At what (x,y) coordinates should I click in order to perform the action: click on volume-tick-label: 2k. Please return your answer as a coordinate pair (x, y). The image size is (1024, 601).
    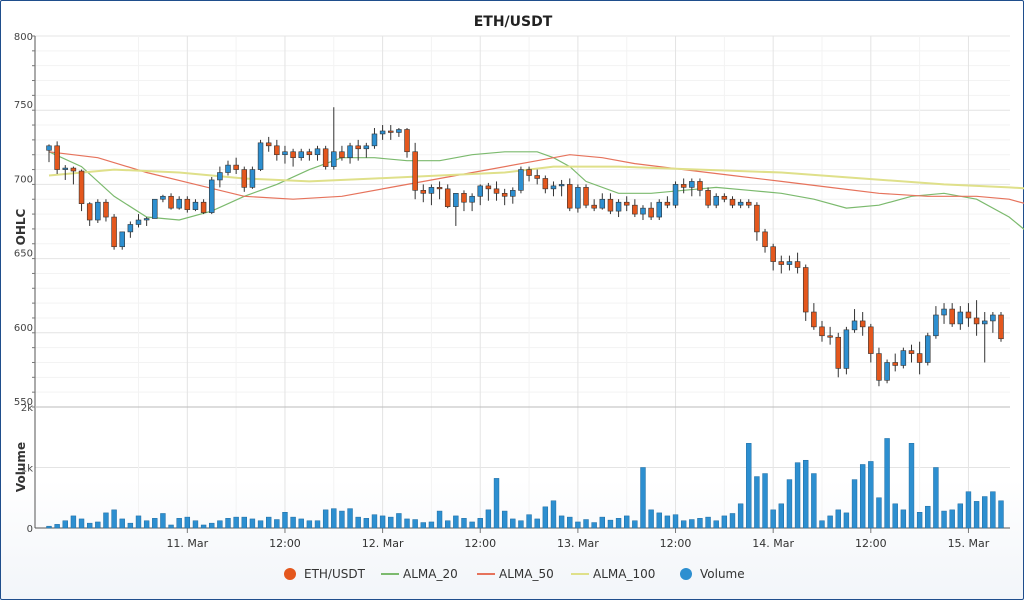
    Looking at the image, I should click on (27, 408).